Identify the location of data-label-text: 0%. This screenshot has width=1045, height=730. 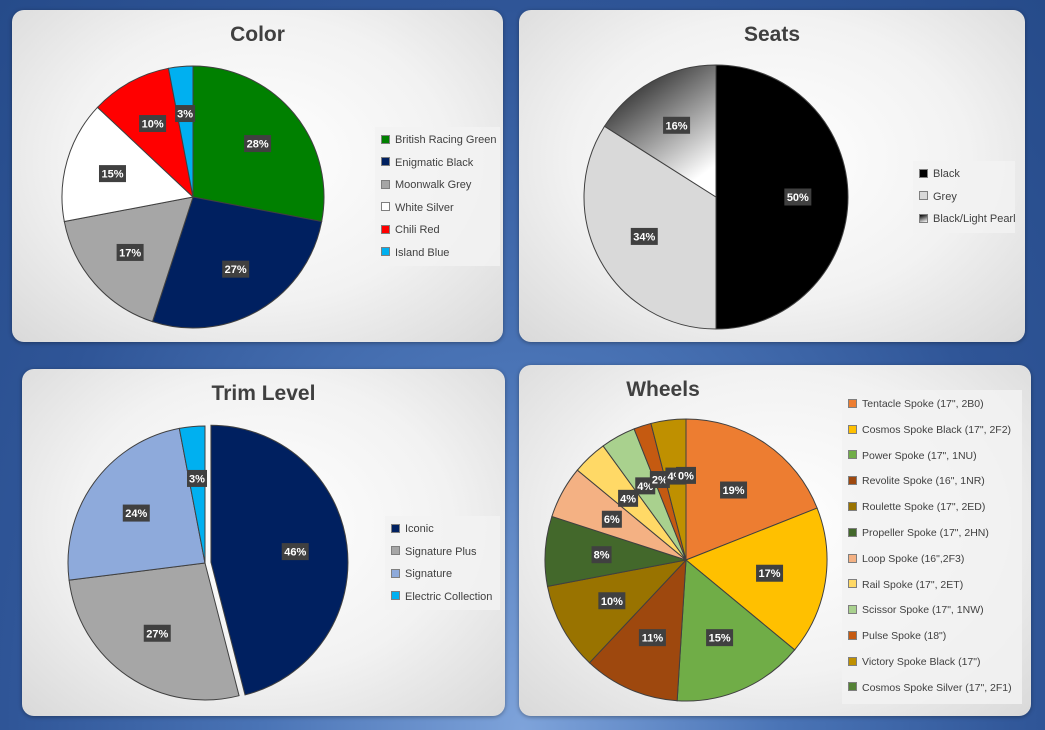
(686, 476).